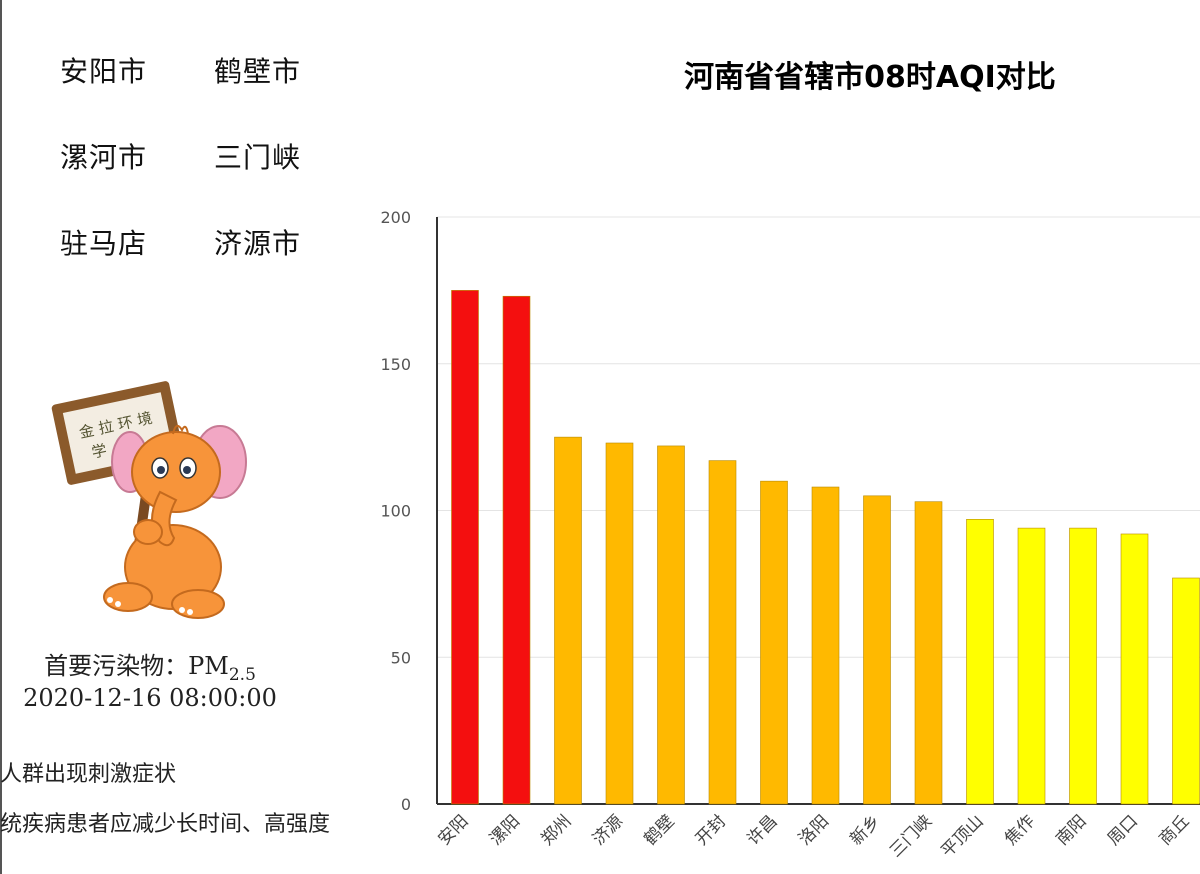 This screenshot has width=1200, height=874. What do you see at coordinates (711, 830) in the screenshot?
I see `x-tick-label: 开封` at bounding box center [711, 830].